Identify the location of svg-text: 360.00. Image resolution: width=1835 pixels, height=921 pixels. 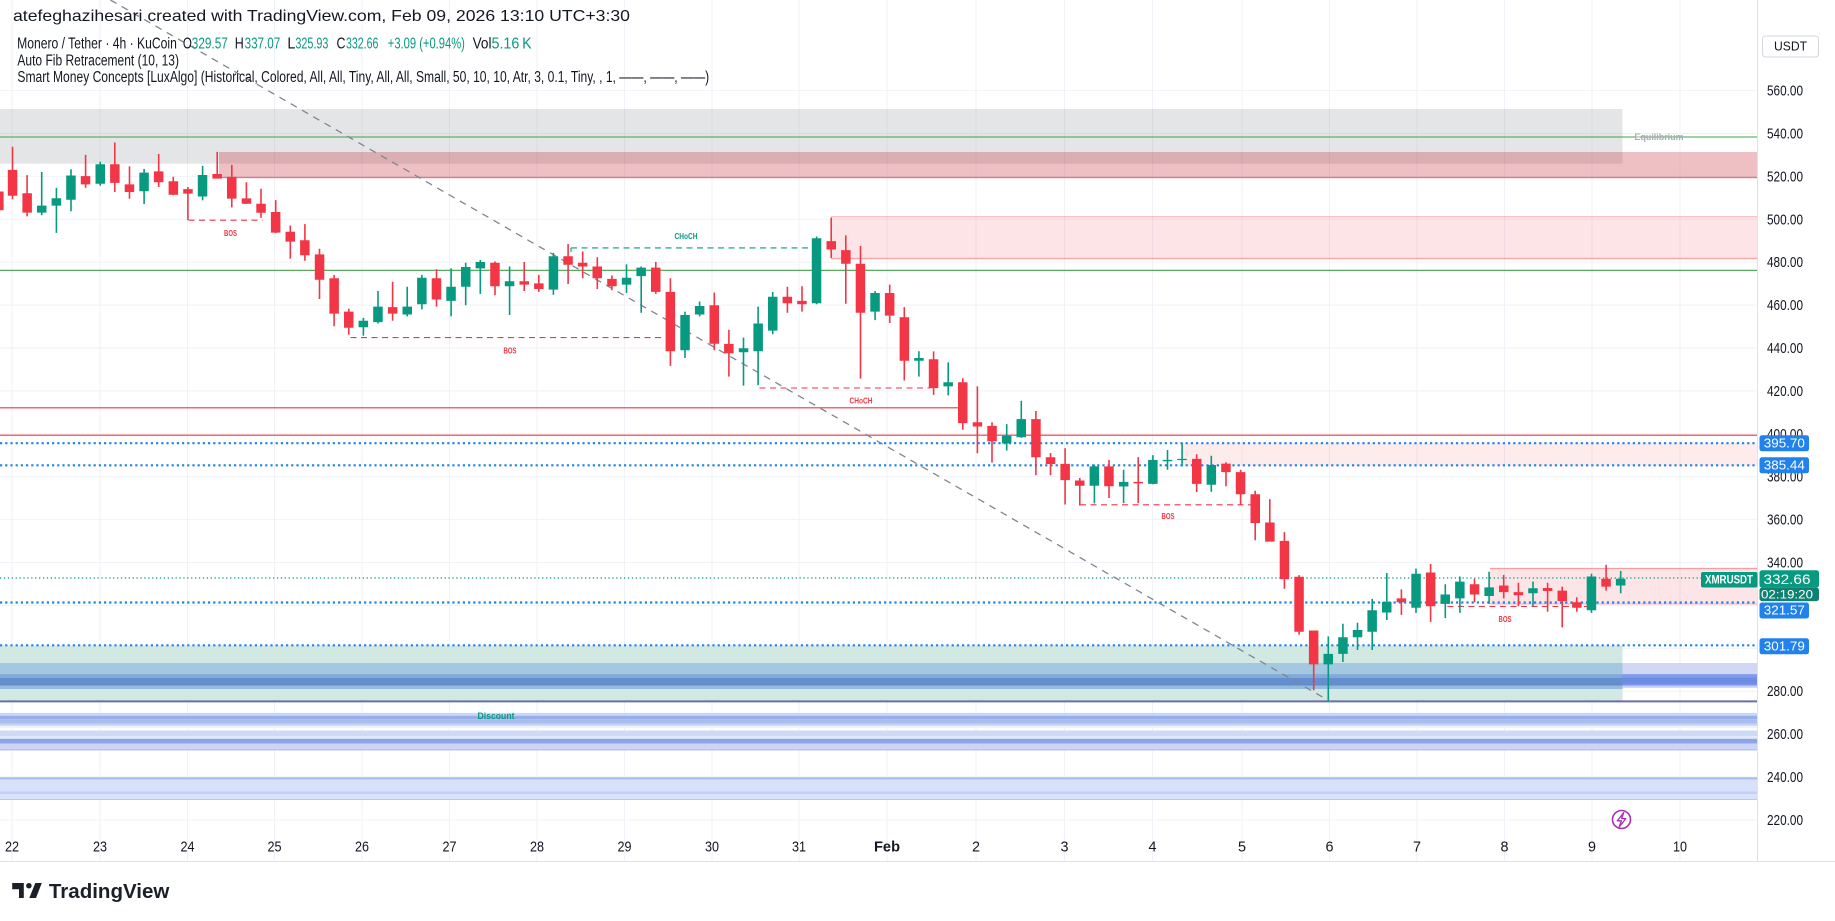
(1785, 520).